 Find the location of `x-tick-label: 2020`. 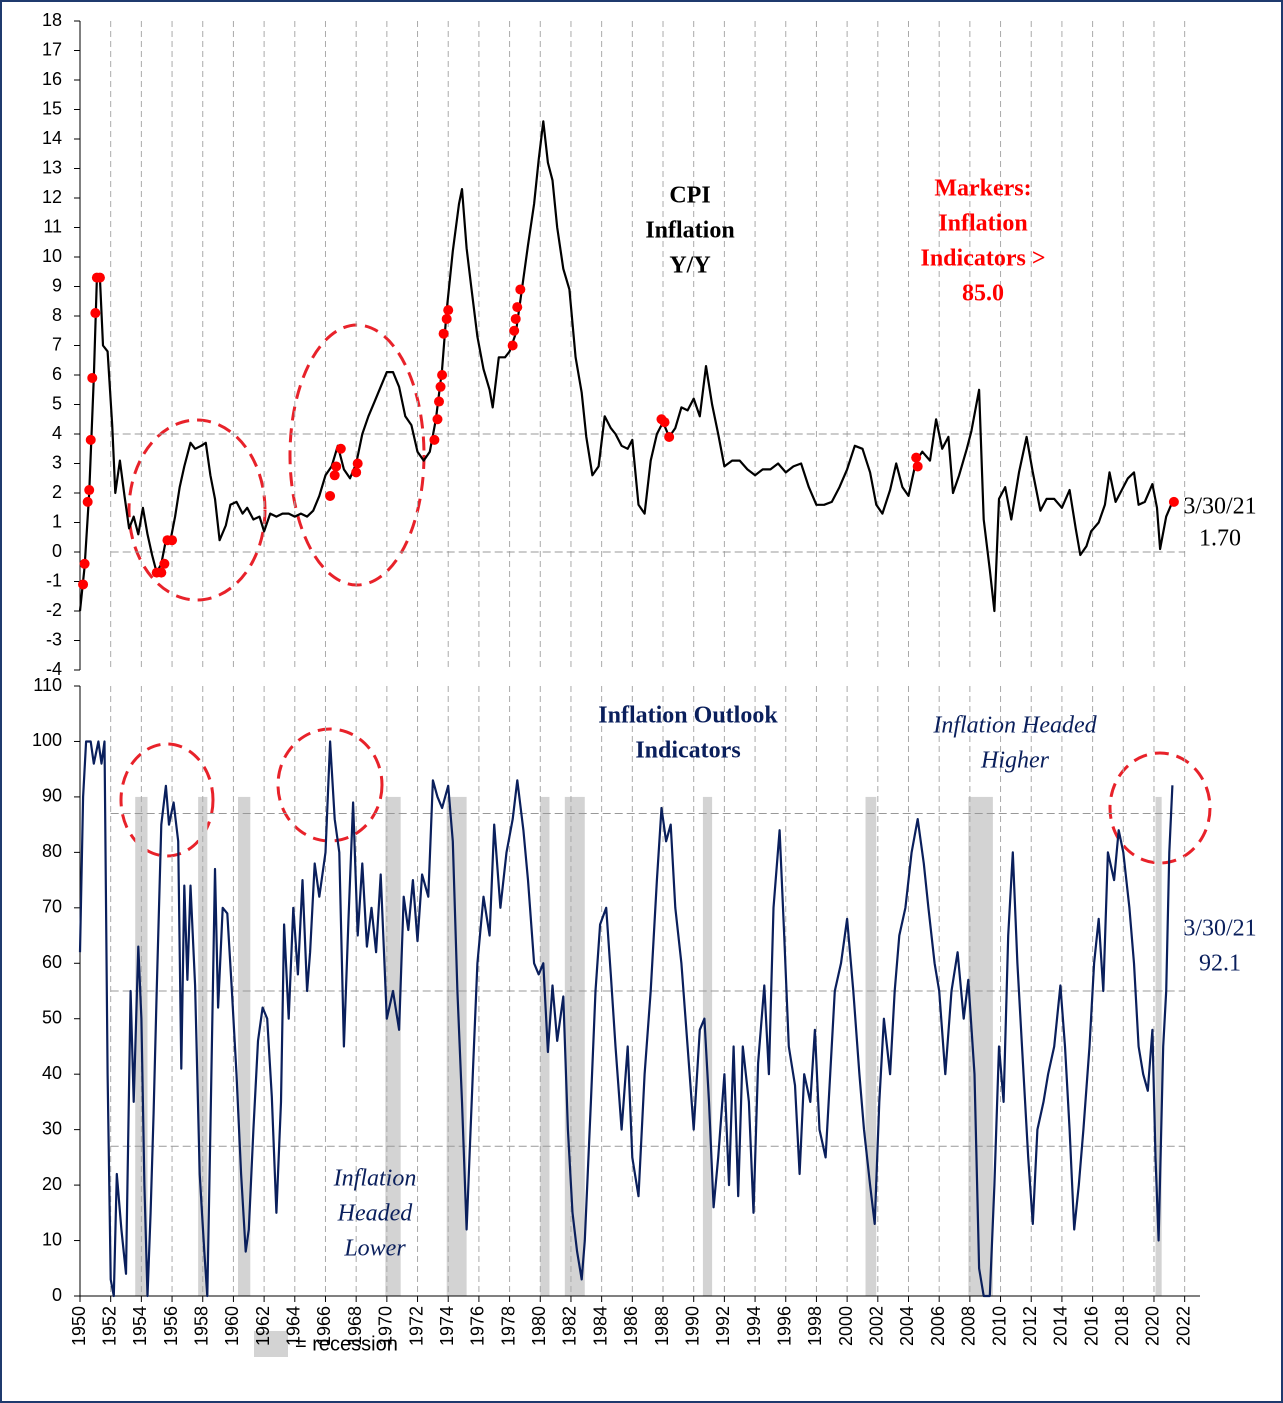

x-tick-label: 2020 is located at coordinates (1153, 1326).